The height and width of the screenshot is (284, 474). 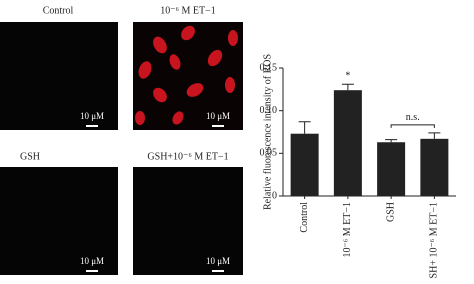 What do you see at coordinates (304, 217) in the screenshot?
I see `x-tick-label: Control` at bounding box center [304, 217].